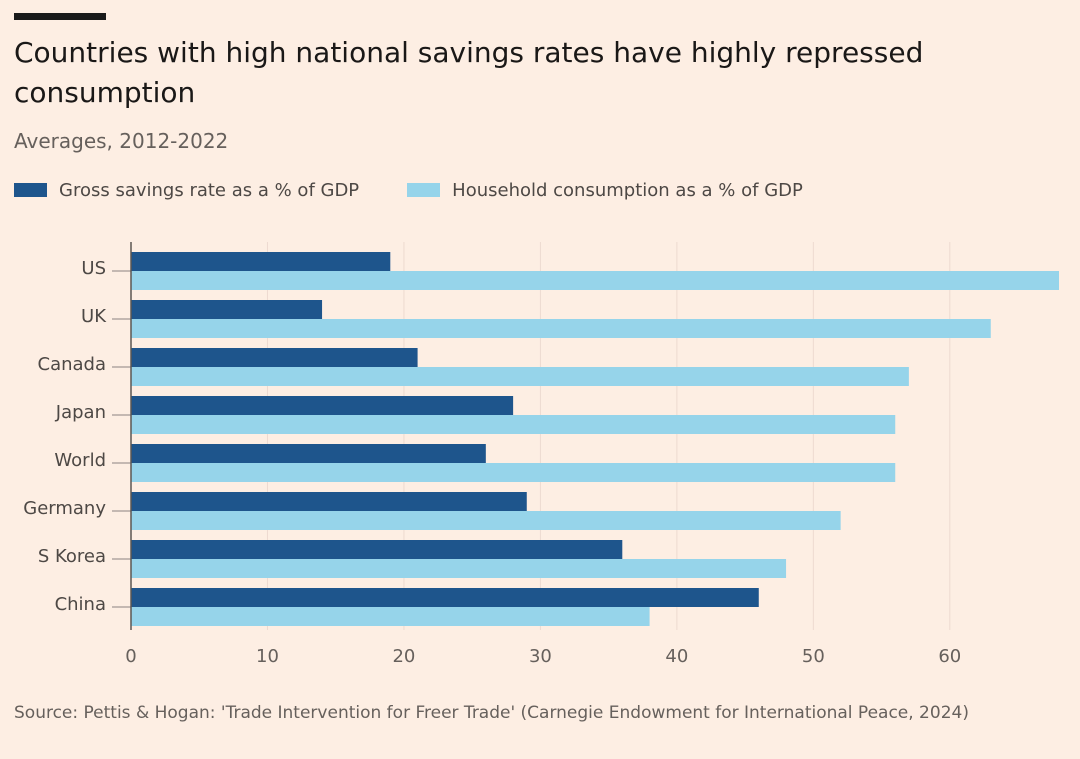 Image resolution: width=1080 pixels, height=759 pixels. I want to click on x-tick-label: 30, so click(540, 656).